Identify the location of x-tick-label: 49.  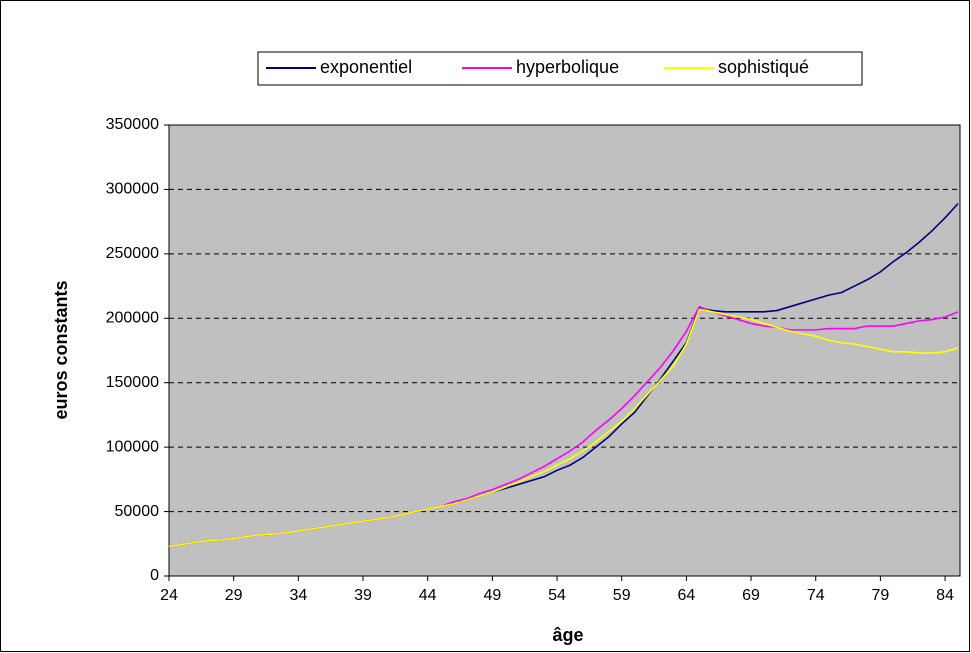
(492, 595).